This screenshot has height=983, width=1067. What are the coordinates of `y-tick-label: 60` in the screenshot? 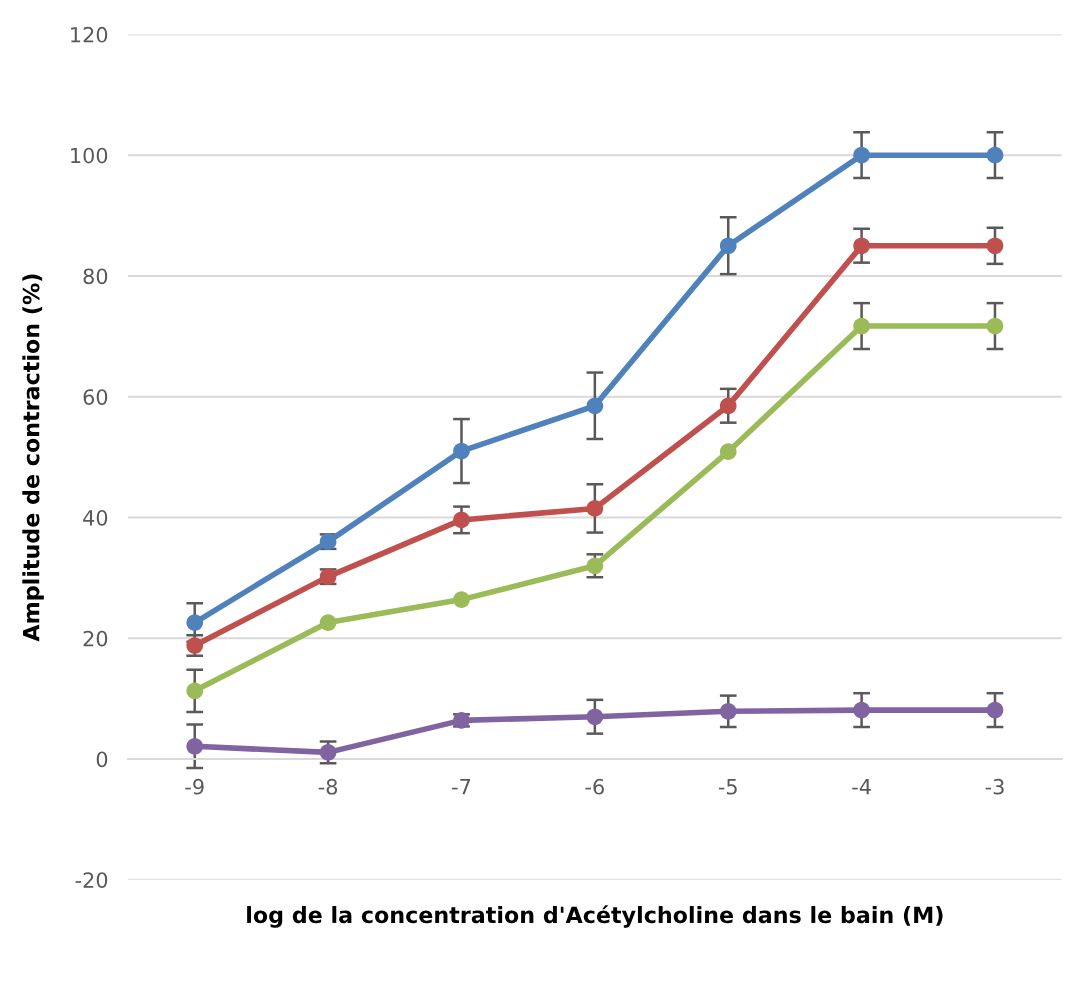 It's located at (95, 397).